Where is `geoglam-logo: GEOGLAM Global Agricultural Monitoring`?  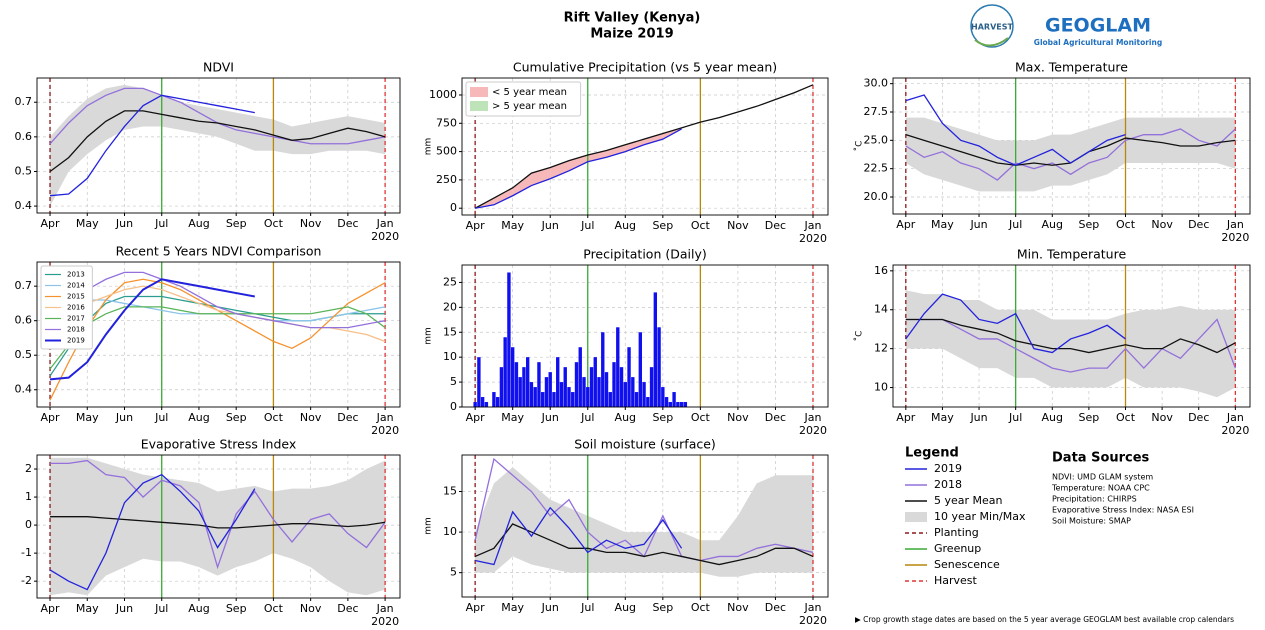 geoglam-logo: GEOGLAM Global Agricultural Monitoring is located at coordinates (1098, 31).